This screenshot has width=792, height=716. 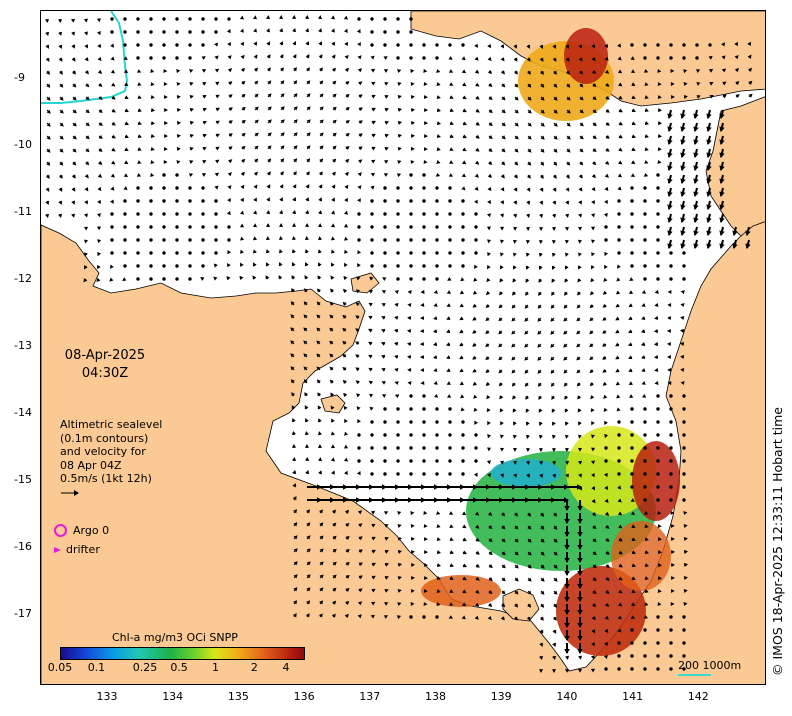 What do you see at coordinates (526, 473) in the screenshot?
I see `chl-patch-gulf-blue` at bounding box center [526, 473].